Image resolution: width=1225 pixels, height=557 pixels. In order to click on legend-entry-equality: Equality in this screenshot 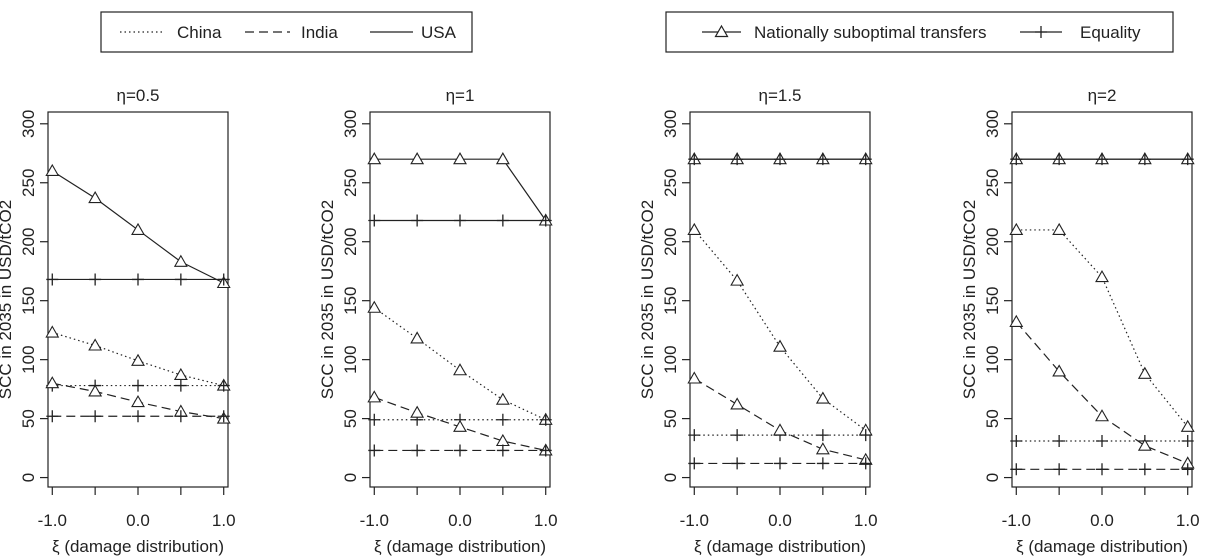, I will do `click(1080, 32)`.